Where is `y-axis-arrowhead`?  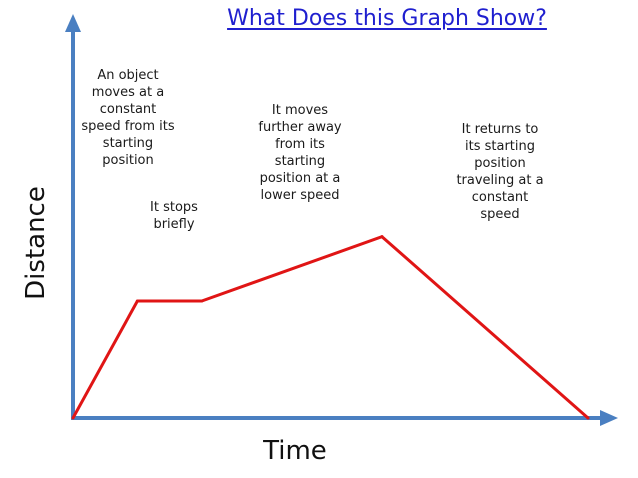 y-axis-arrowhead is located at coordinates (73, 23).